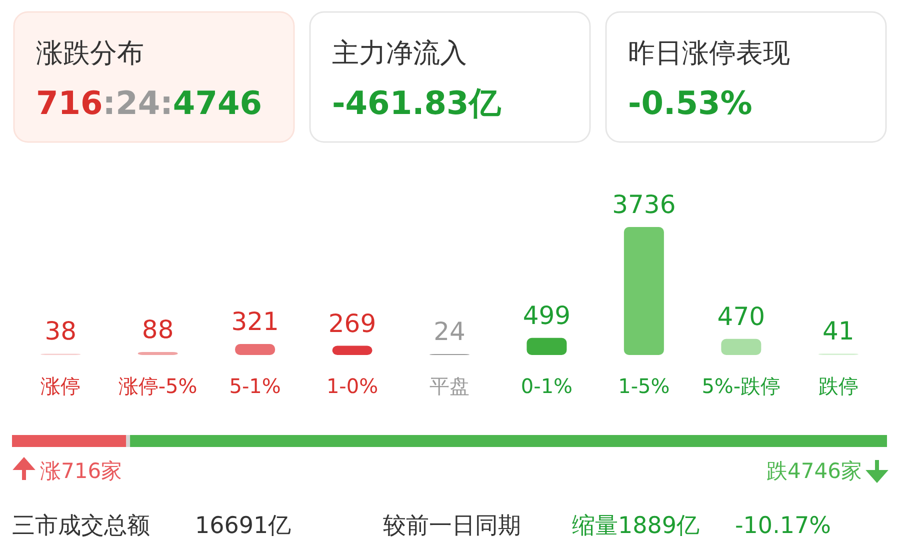 The width and height of the screenshot is (903, 549). What do you see at coordinates (255, 386) in the screenshot?
I see `x-tick-label: 5-1%` at bounding box center [255, 386].